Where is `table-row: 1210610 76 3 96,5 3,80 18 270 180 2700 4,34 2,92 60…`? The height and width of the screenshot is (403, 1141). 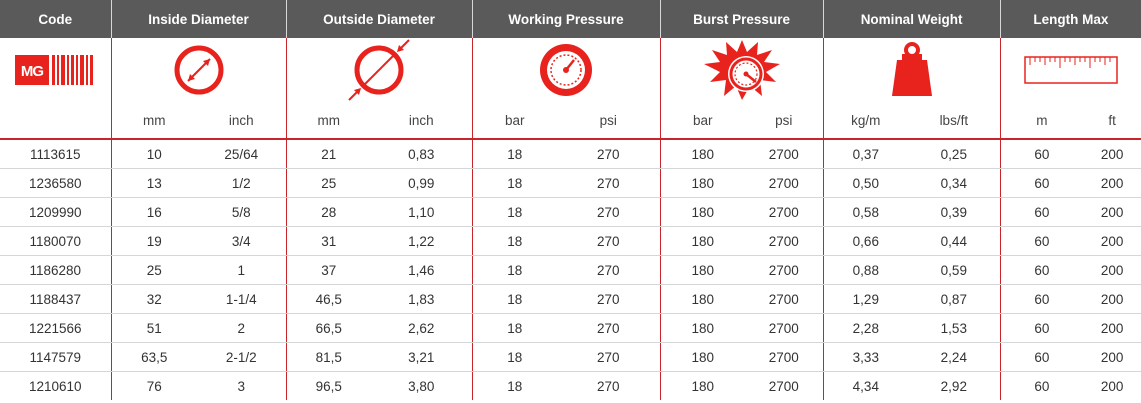
table-row: 1210610 76 3 96,5 3,80 18 270 180 2700 4,34 2,92 60… is located at coordinates (570, 385).